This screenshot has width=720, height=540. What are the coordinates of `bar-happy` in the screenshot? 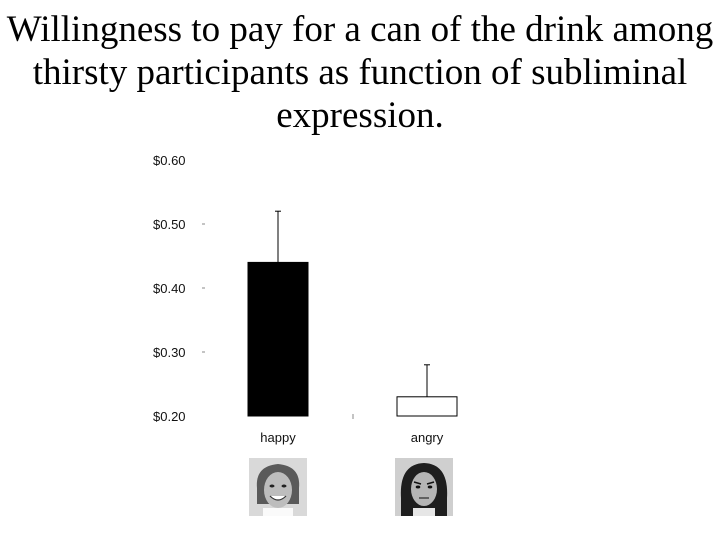 It's located at (278, 339).